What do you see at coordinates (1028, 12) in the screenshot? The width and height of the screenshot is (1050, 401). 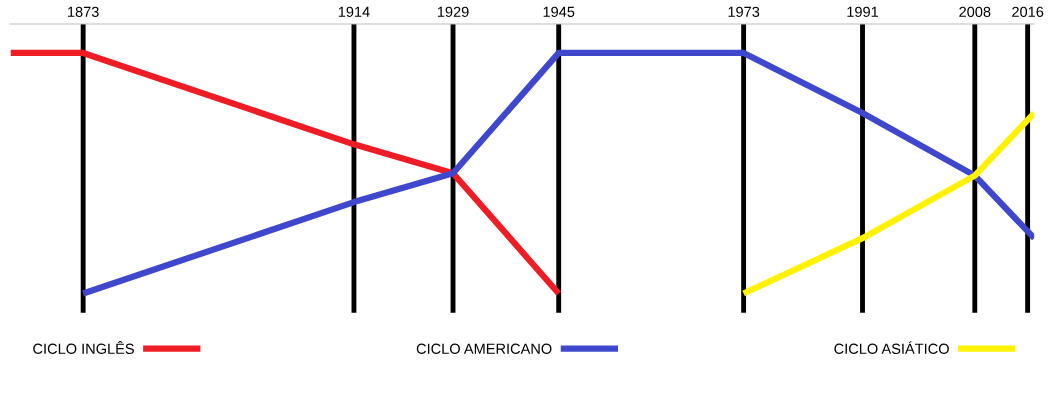 I see `x-tick-label: 2016` at bounding box center [1028, 12].